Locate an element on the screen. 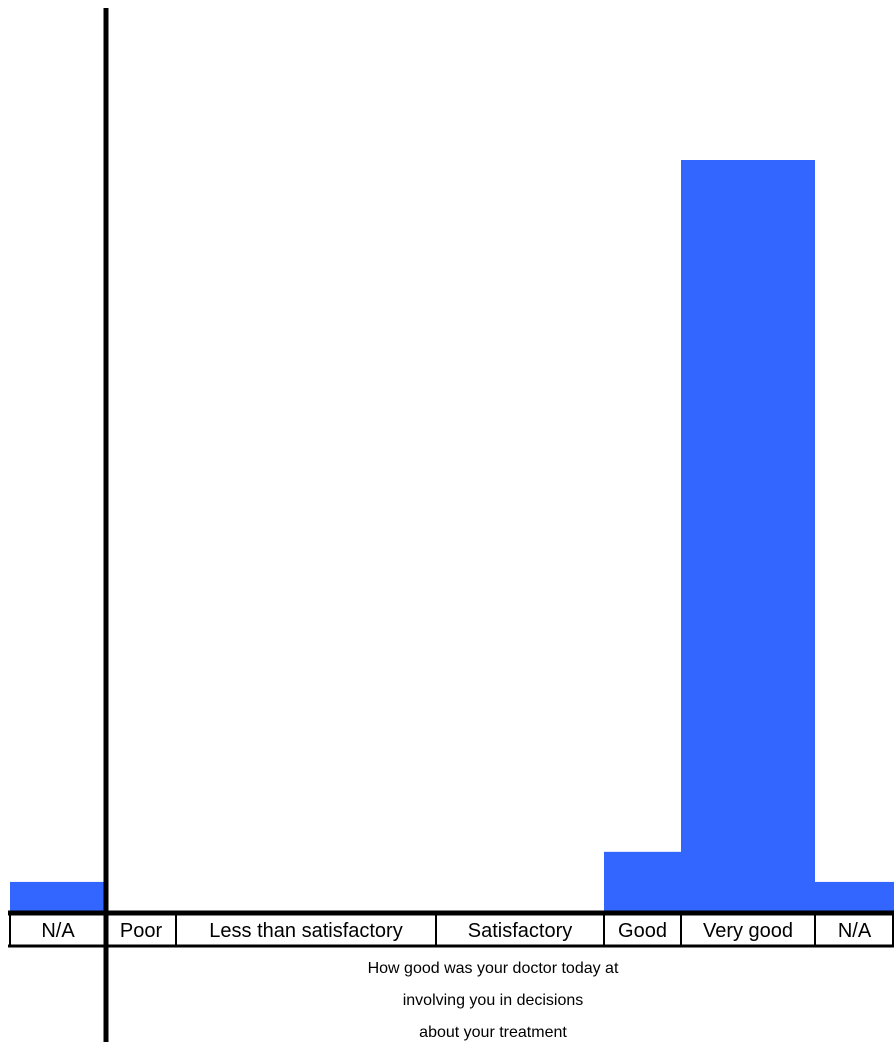 The width and height of the screenshot is (894, 1047). category-label-2: Poor is located at coordinates (141, 931).